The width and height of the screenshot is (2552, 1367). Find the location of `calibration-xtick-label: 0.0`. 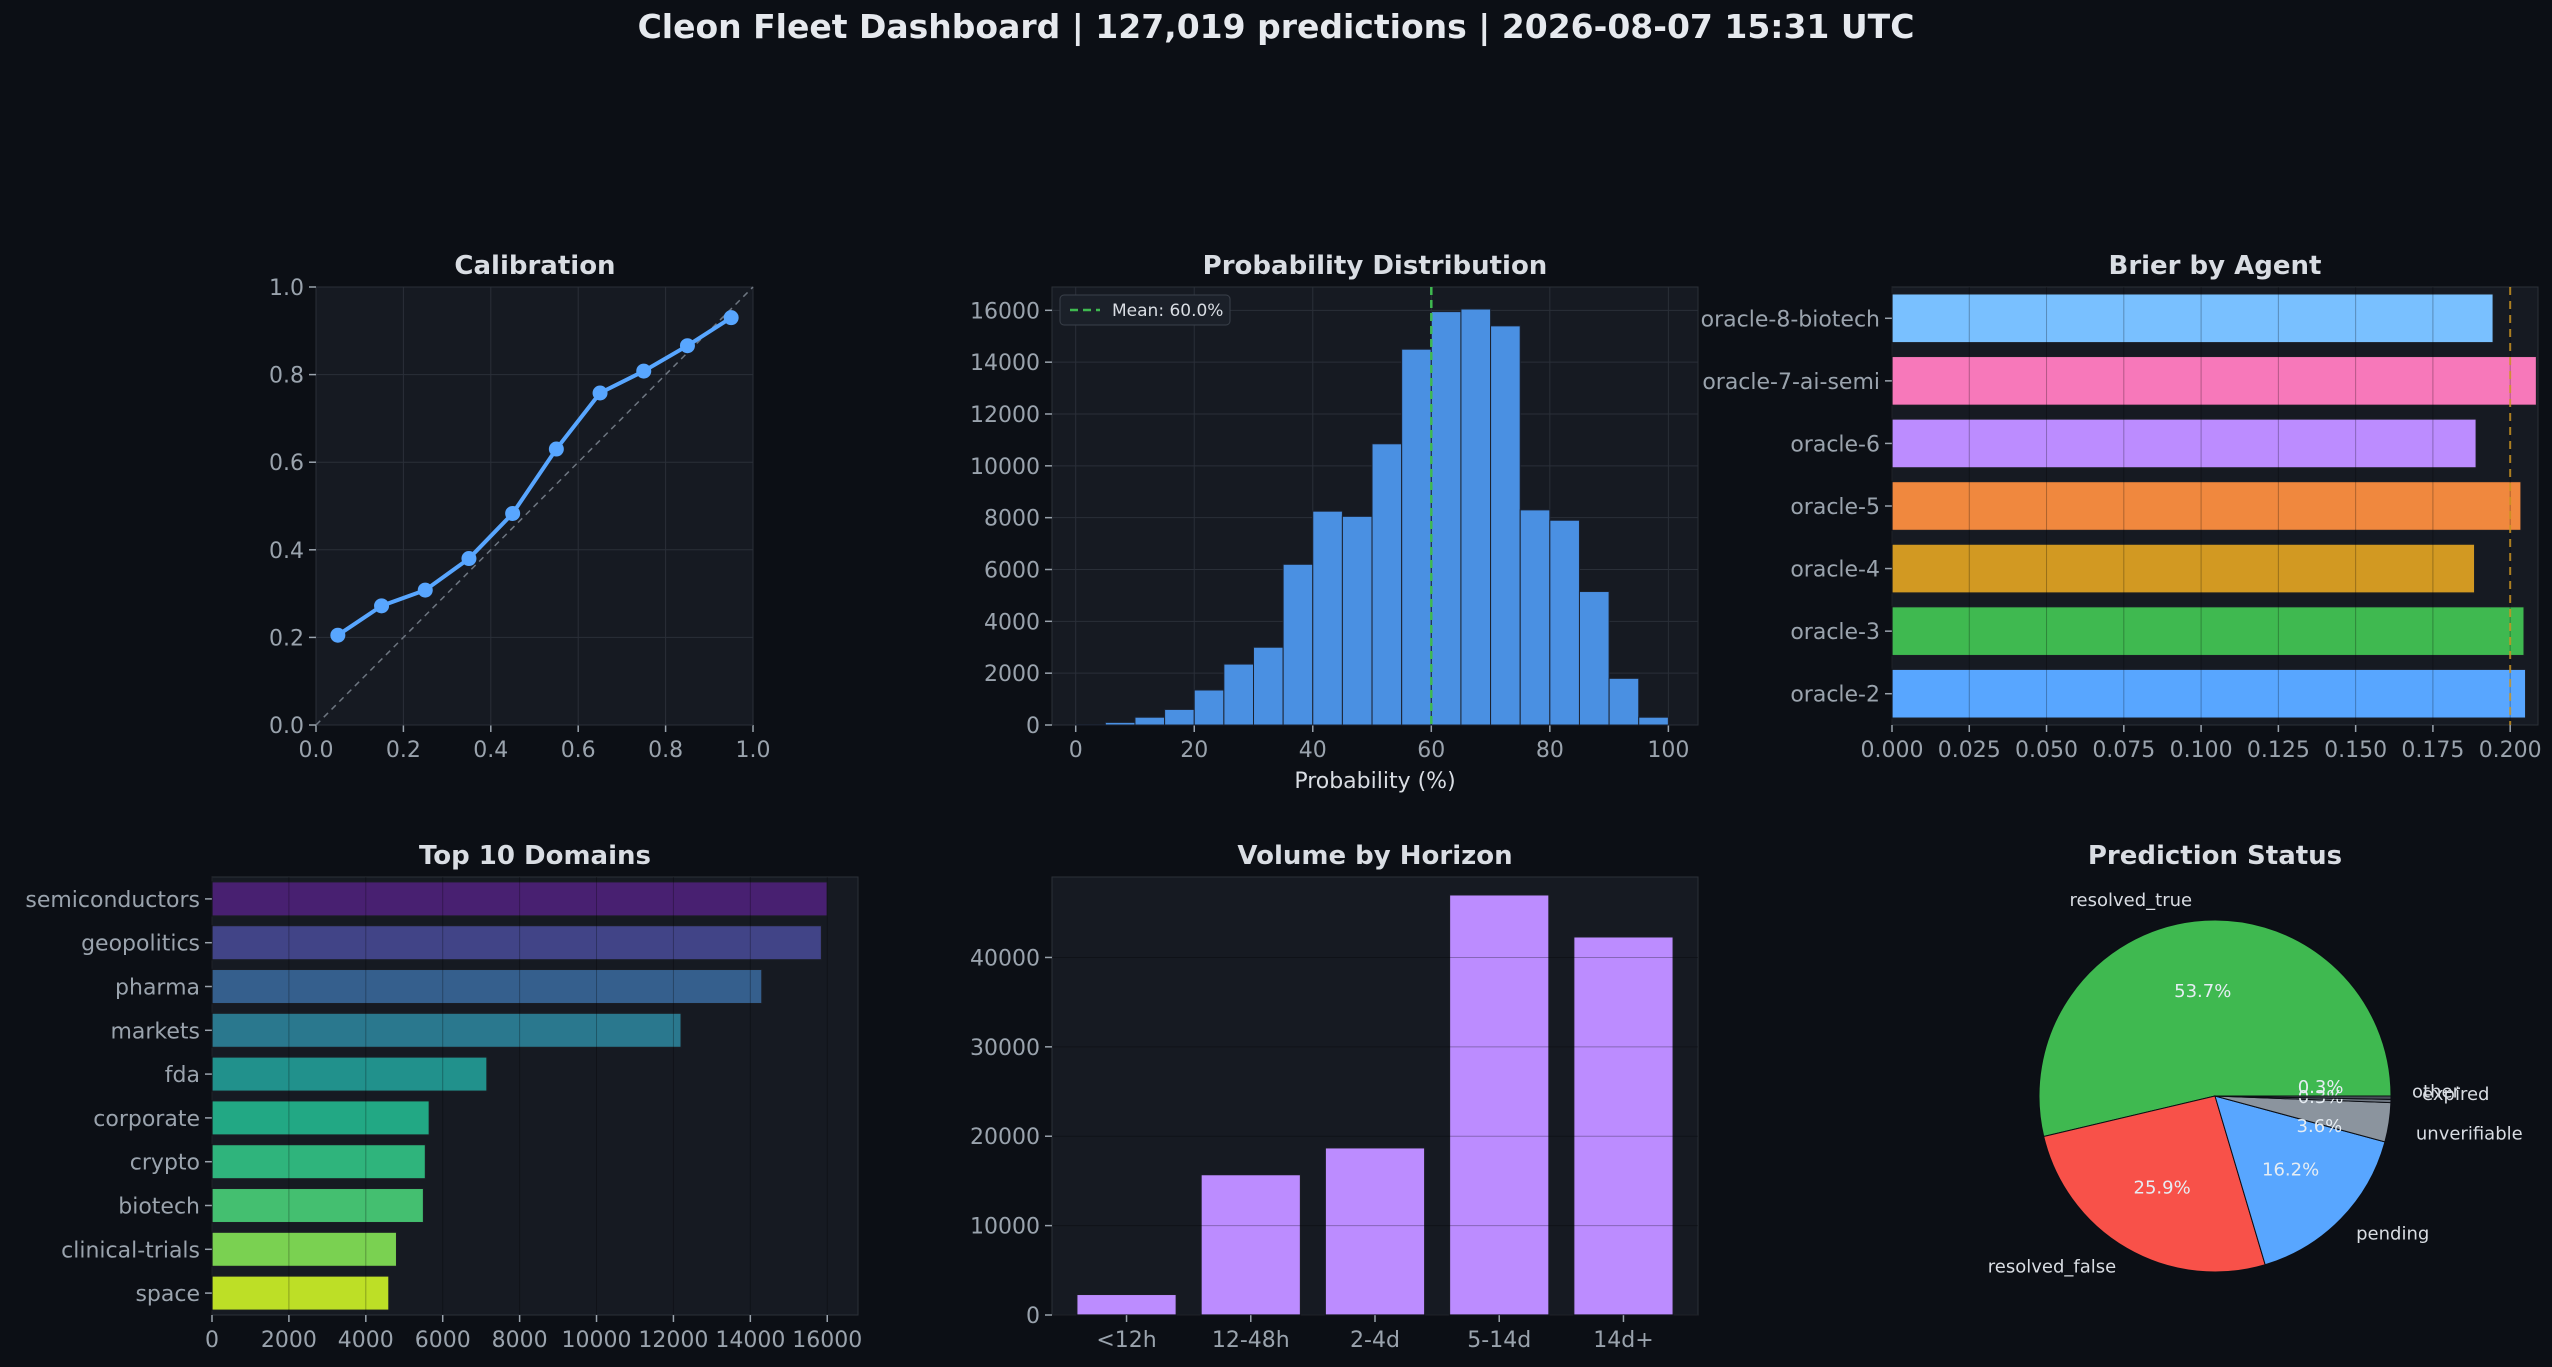

calibration-xtick-label: 0.0 is located at coordinates (316, 750).